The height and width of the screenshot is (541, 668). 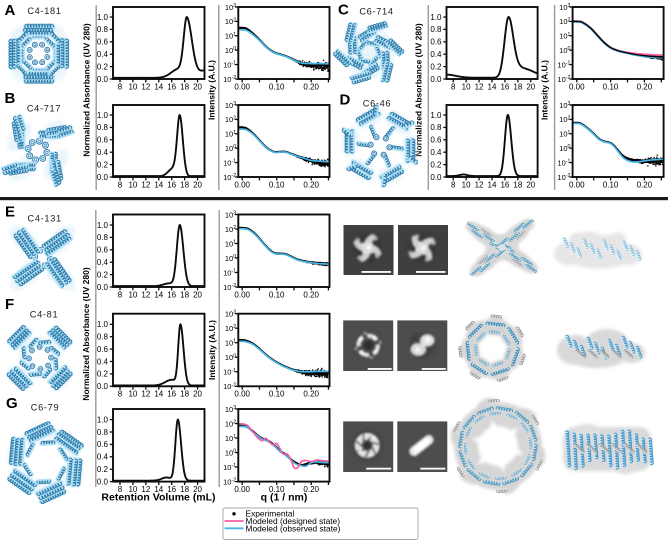 I want to click on svg-text: B, so click(x=10, y=98).